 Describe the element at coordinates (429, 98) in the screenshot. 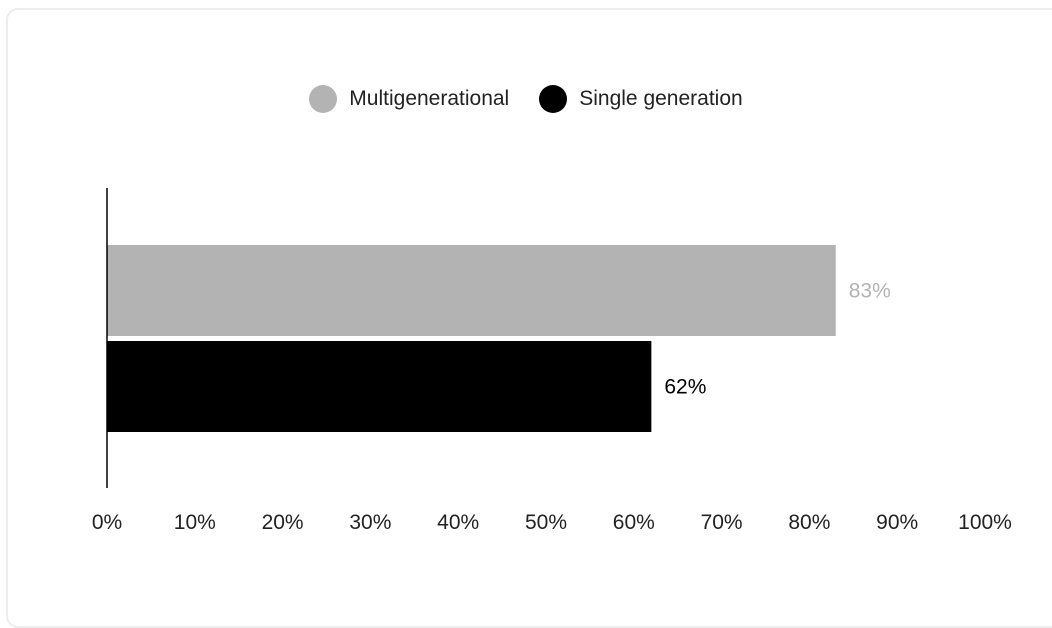

I see `legend-label-multigenerational: Multigenerational` at that location.